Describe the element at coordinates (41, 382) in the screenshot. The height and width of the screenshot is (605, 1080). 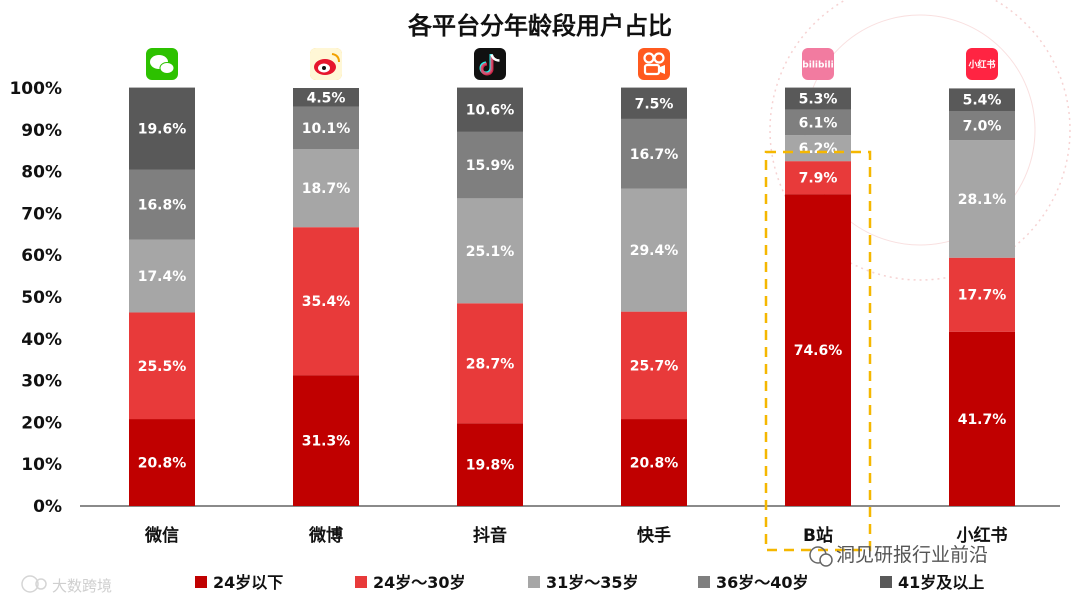
I see `y-tick-label: 30%` at that location.